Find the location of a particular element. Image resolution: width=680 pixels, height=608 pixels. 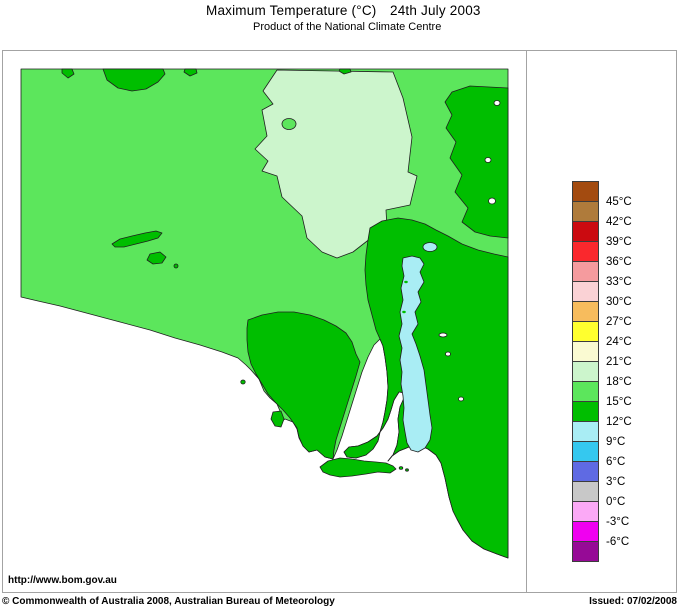

legend-label: 21°C is located at coordinates (619, 362).